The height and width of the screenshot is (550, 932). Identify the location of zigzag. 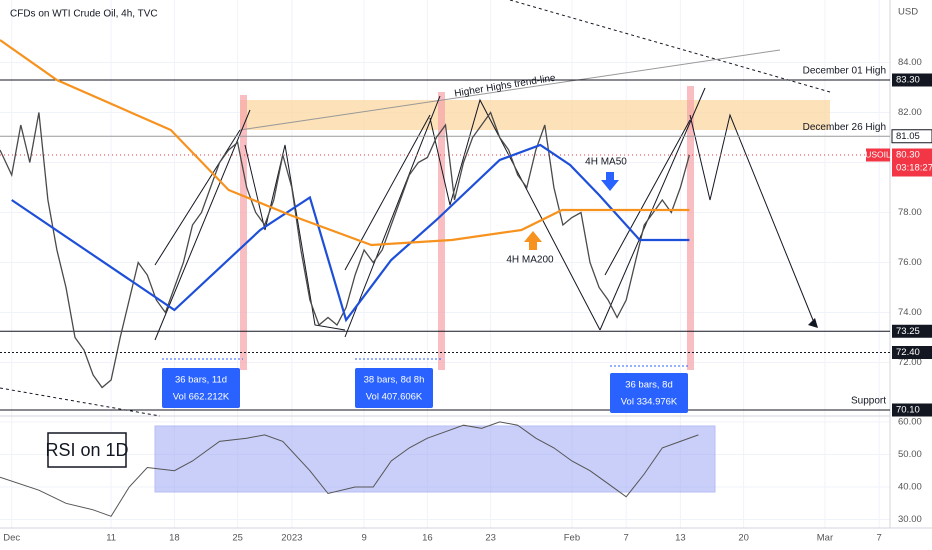
(515, 214).